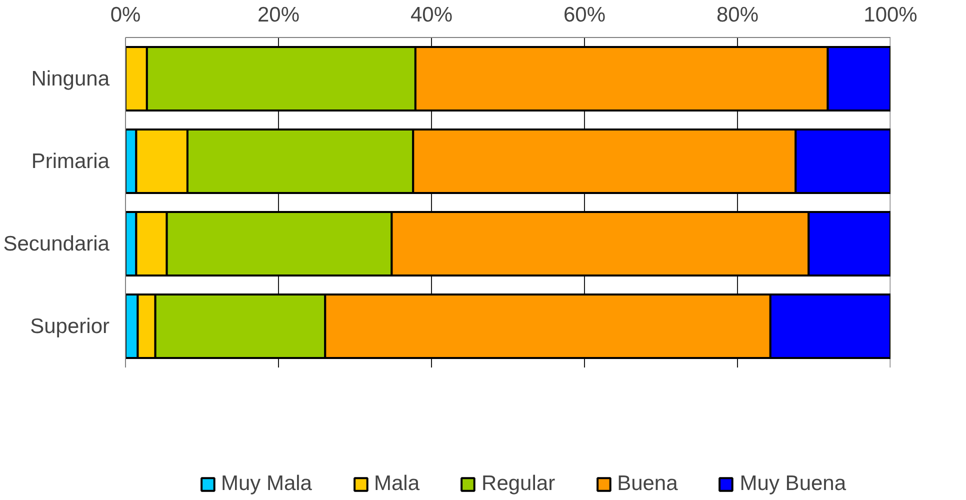 This screenshot has width=966, height=500. Describe the element at coordinates (125, 15) in the screenshot. I see `x-tick-label: 0%` at that location.